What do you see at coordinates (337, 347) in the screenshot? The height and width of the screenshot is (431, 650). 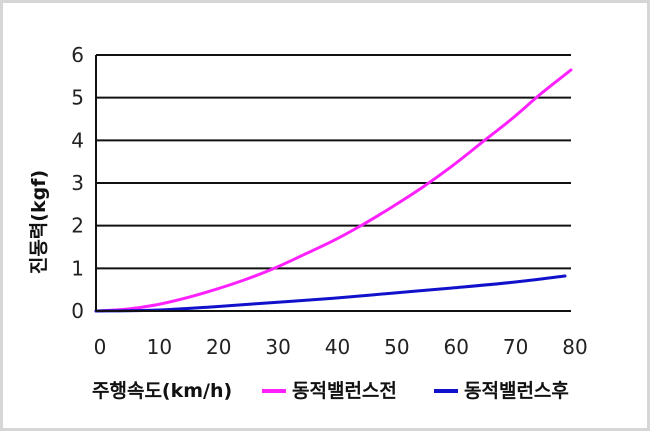 I see `x-tick-label-40: 40` at bounding box center [337, 347].